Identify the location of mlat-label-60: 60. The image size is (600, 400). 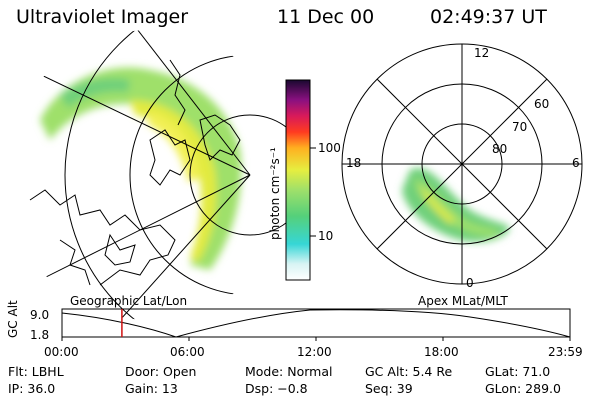
(542, 104).